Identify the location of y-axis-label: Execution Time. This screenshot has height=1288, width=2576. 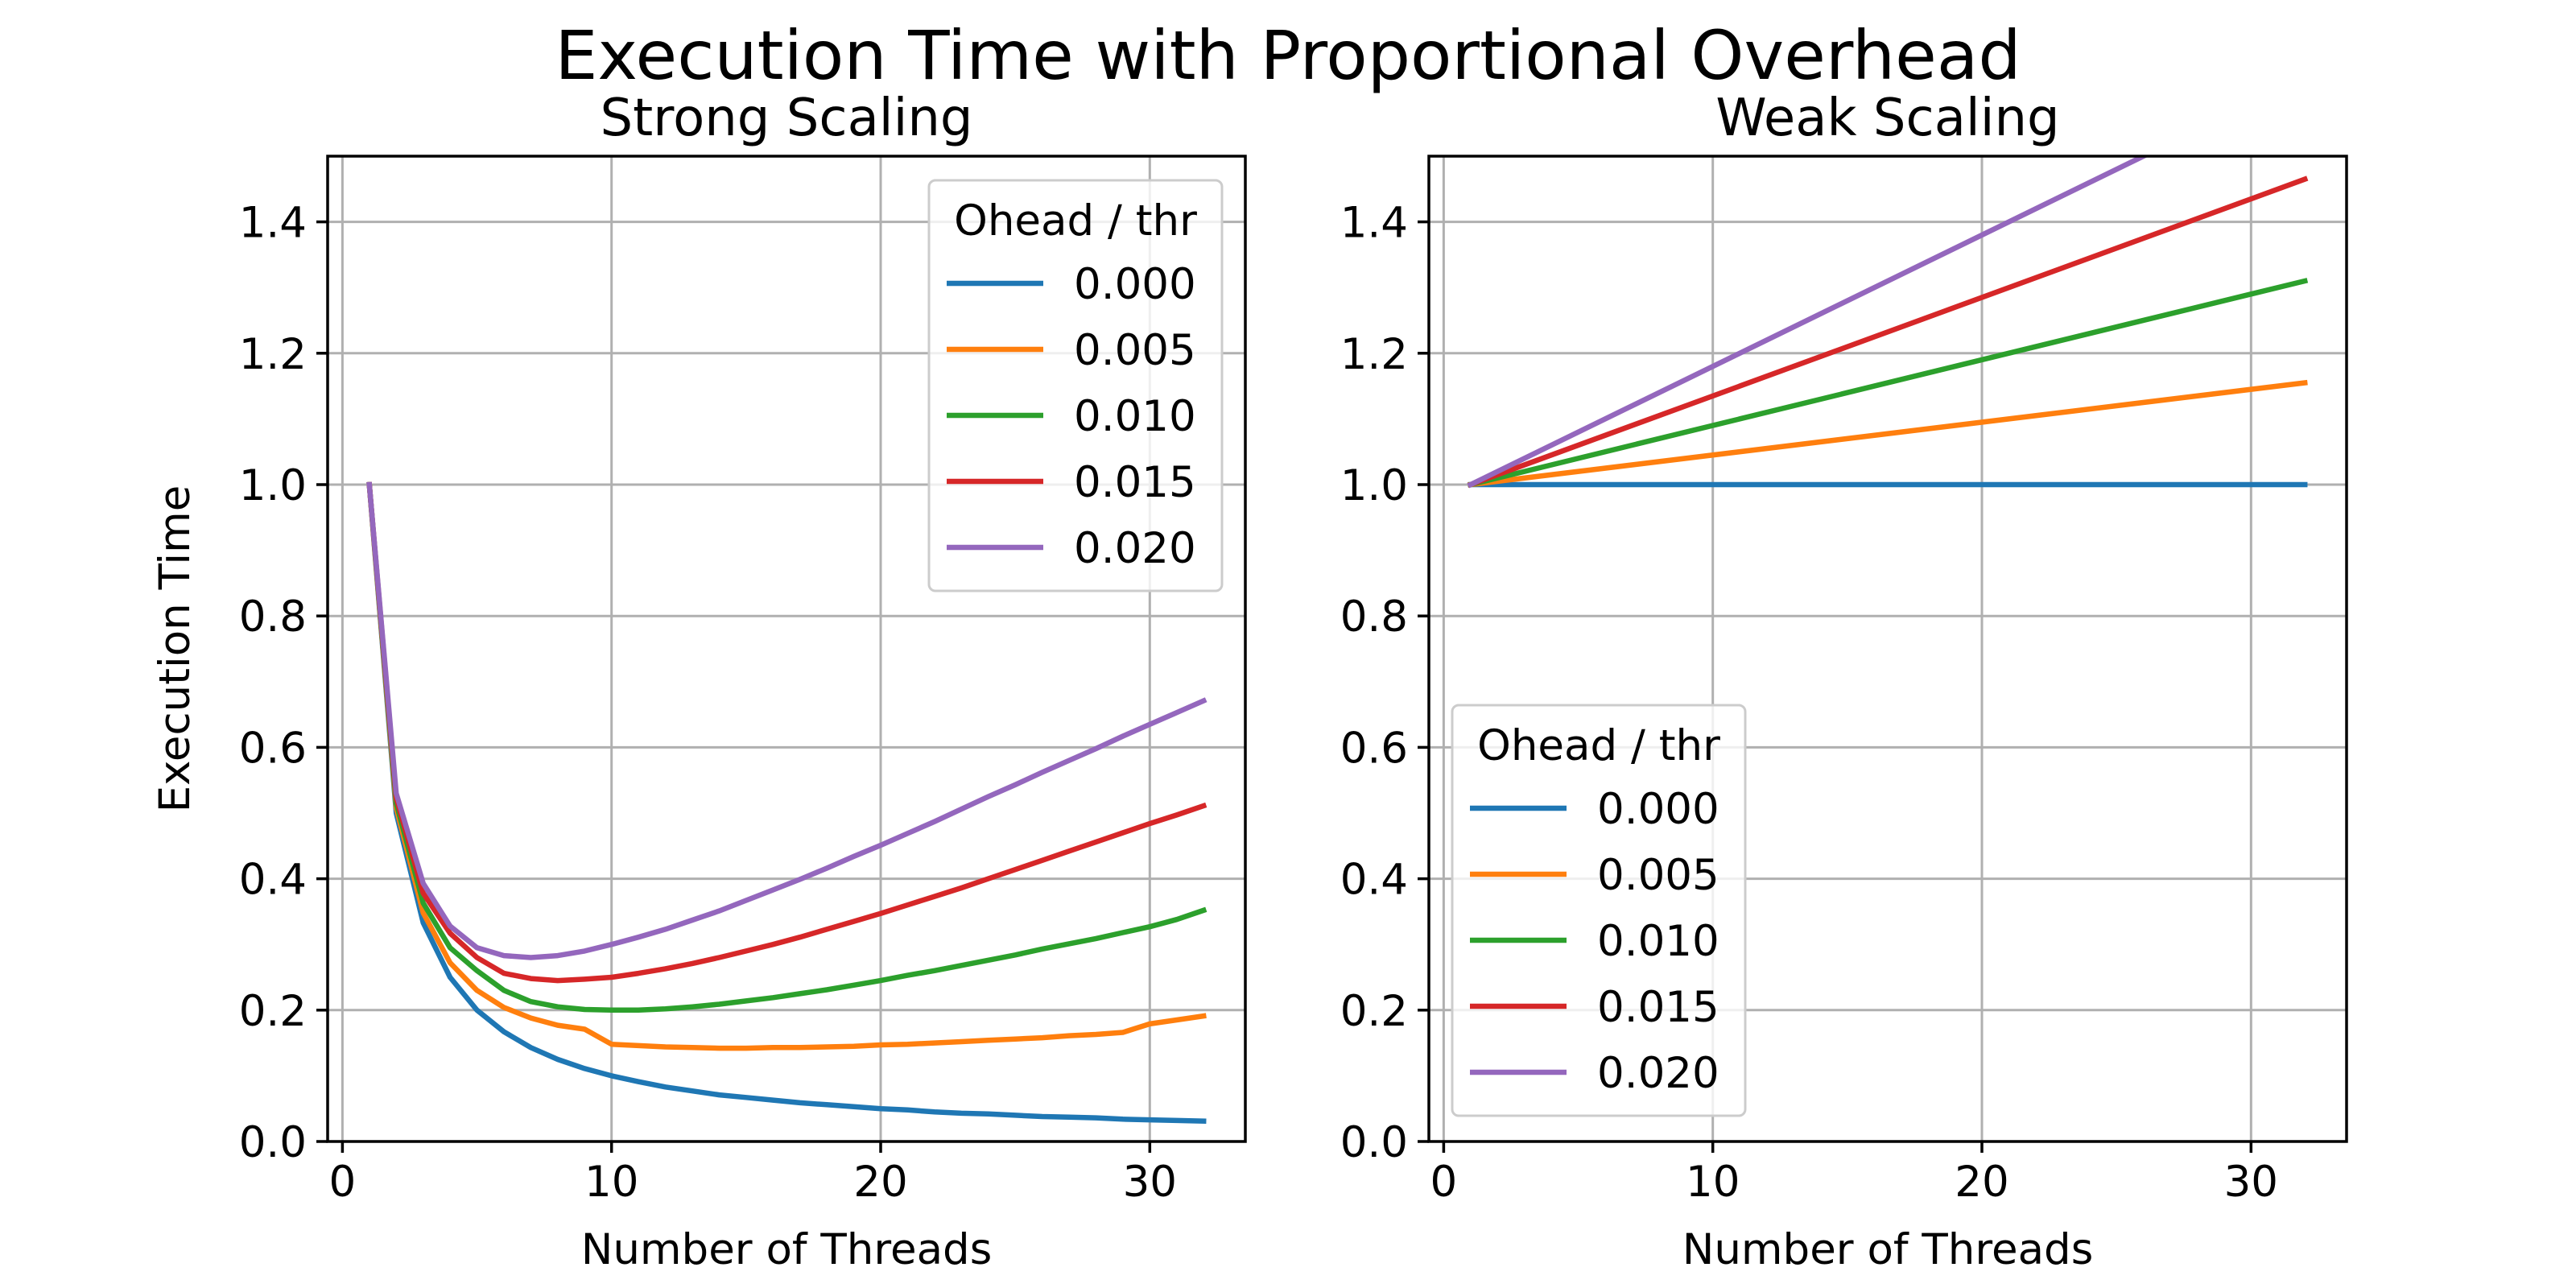
(175, 649).